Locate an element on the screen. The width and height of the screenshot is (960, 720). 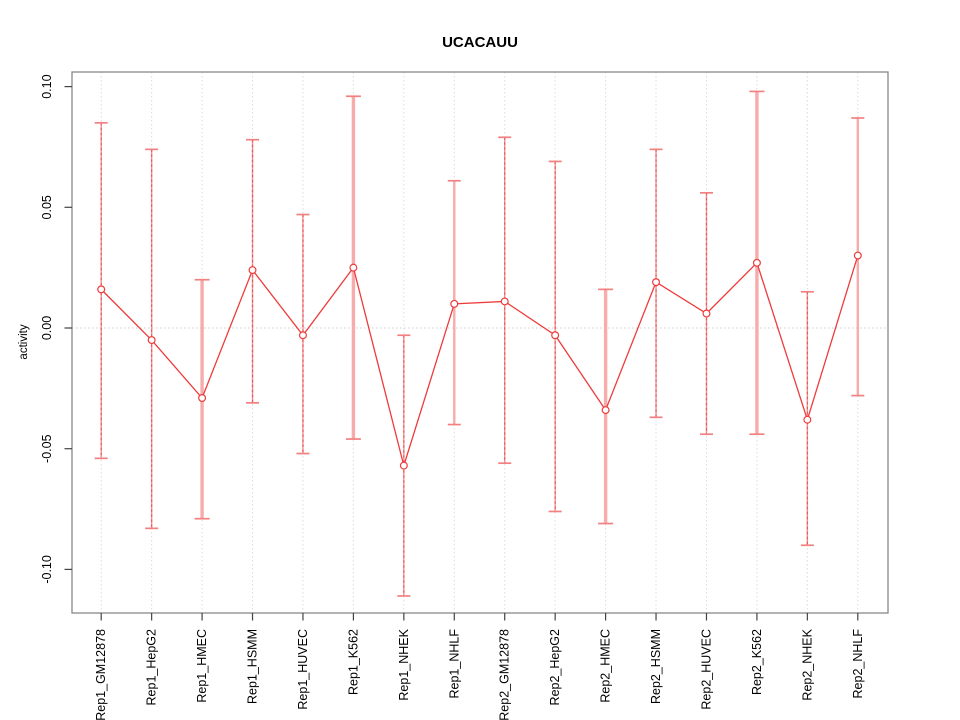
y-tick-label: 0.00 is located at coordinates (47, 328).